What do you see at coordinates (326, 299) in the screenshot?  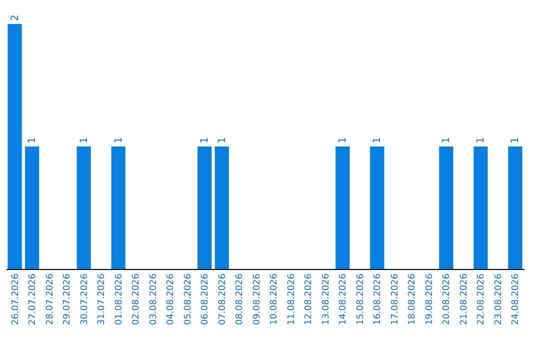 I see `x-tick-label: 13.08.2026` at bounding box center [326, 299].